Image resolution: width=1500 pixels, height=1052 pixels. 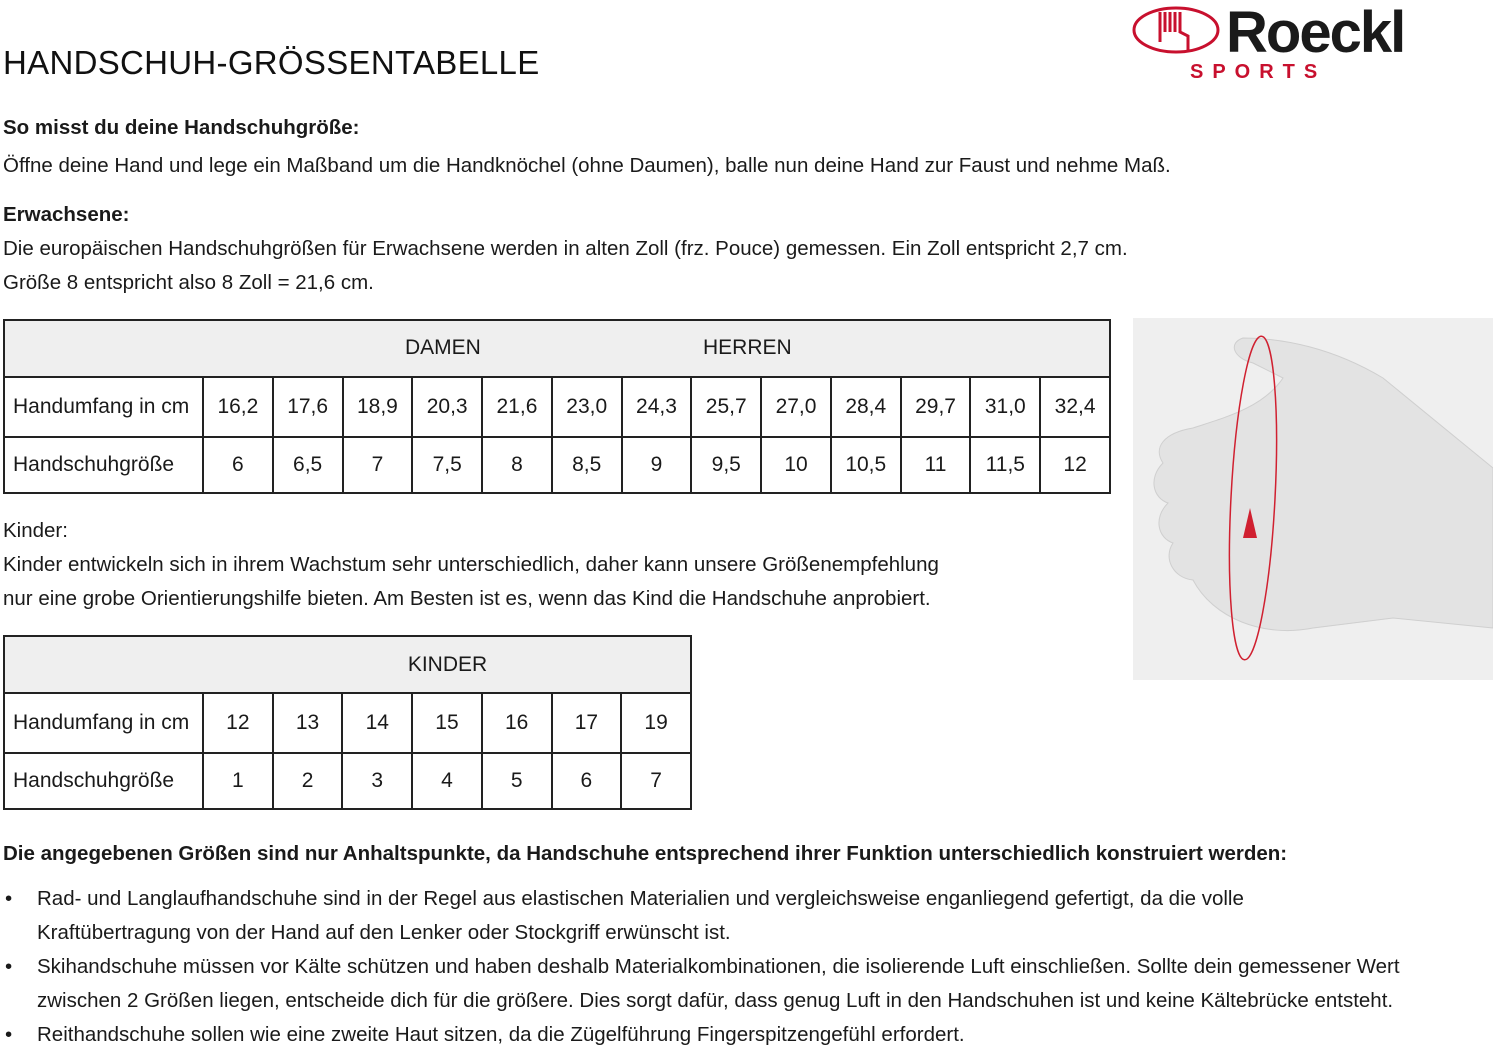 I want to click on svg-text: SPORTS, so click(x=1258, y=72).